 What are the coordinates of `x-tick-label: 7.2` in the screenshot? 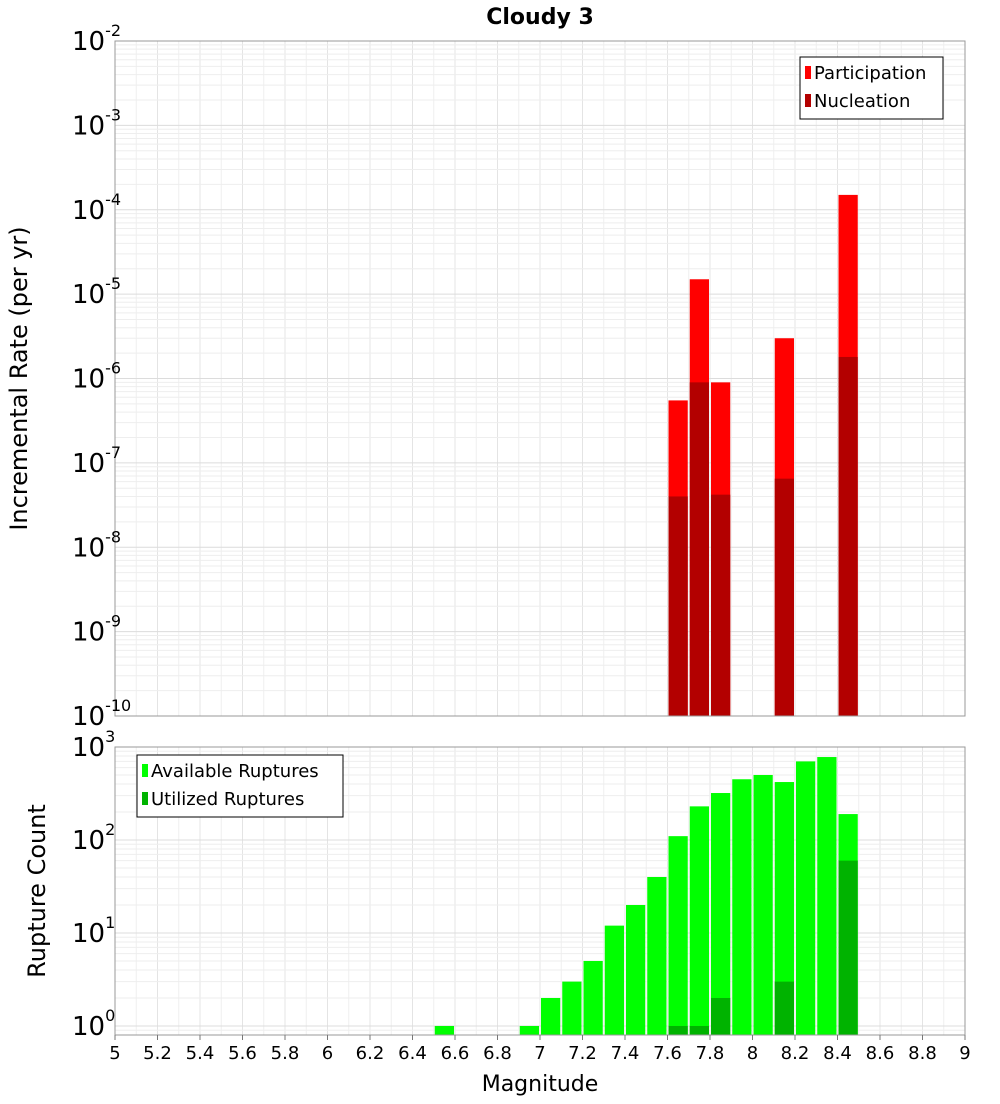 It's located at (582, 1053).